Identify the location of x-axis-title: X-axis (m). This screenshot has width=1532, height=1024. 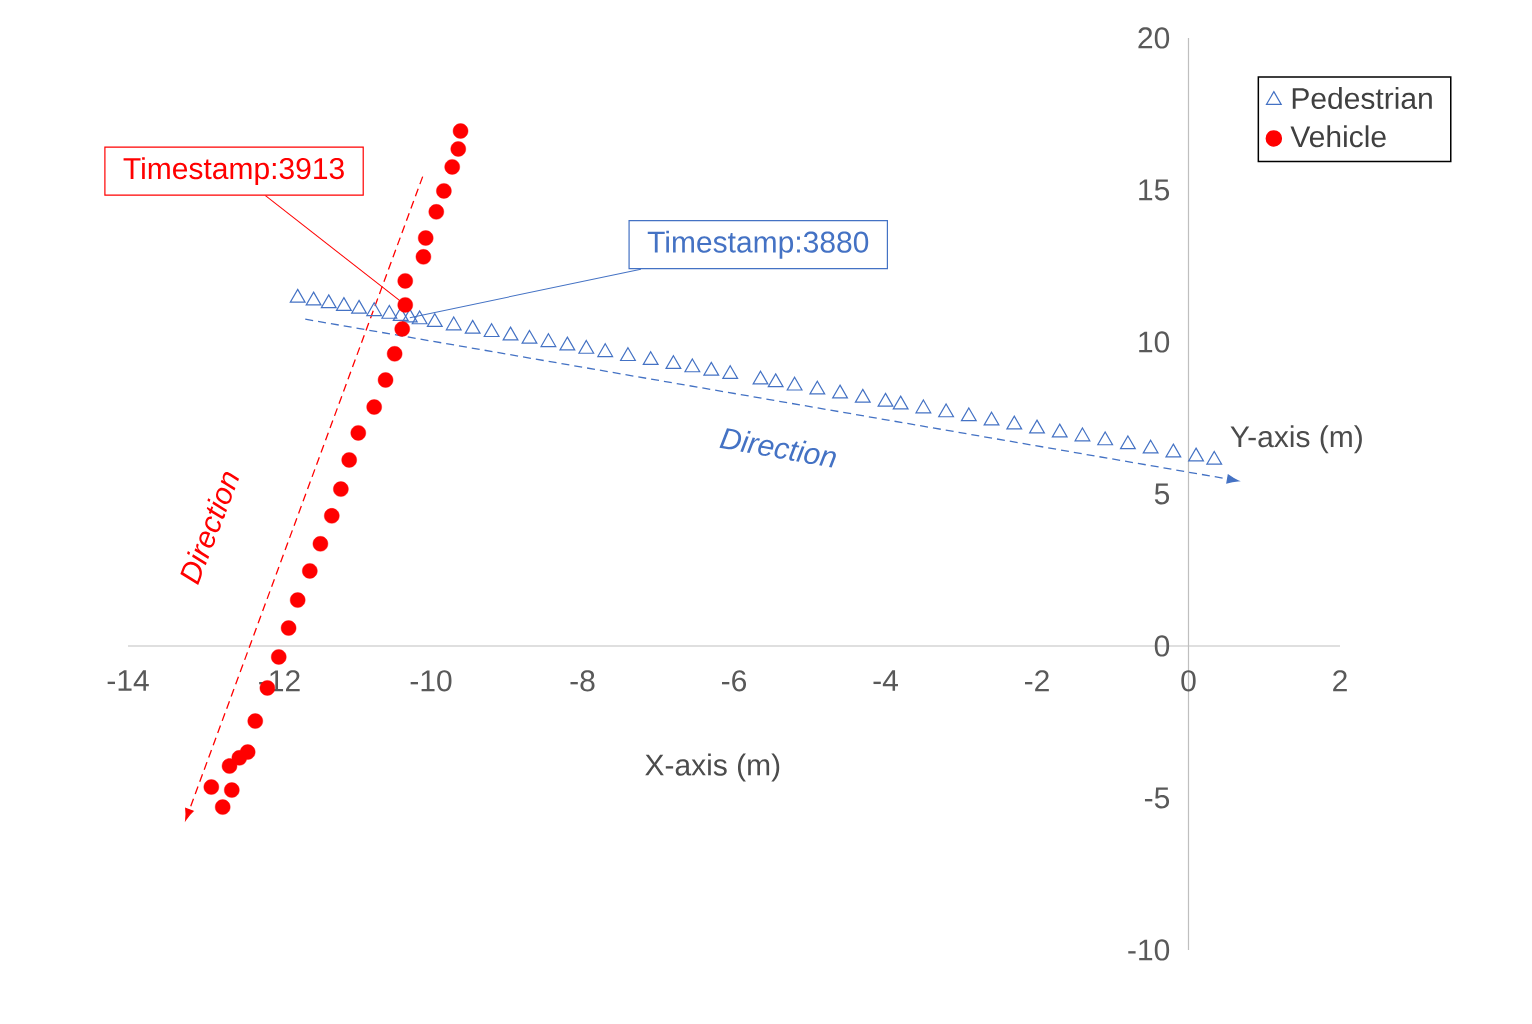
(712, 767).